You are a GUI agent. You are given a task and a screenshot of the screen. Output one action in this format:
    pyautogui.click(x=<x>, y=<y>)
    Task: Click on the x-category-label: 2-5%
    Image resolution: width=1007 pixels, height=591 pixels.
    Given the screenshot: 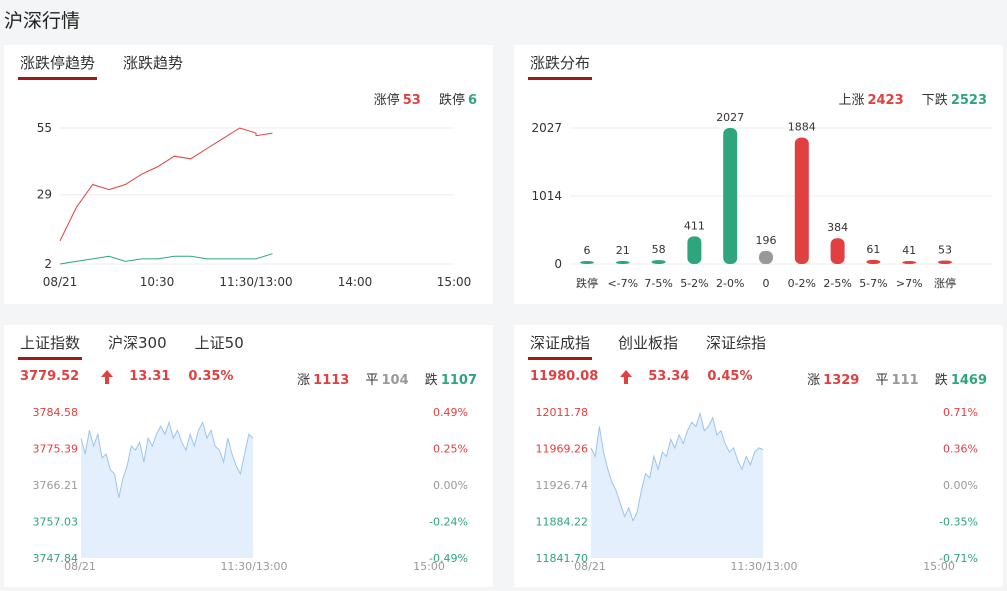 What is the action you would take?
    pyautogui.click(x=837, y=283)
    